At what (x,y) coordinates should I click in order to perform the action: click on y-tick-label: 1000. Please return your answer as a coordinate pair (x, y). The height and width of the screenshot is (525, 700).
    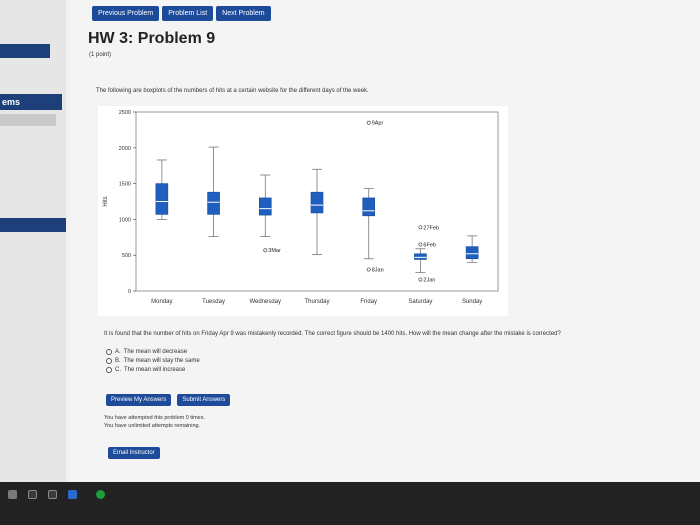
    Looking at the image, I should click on (125, 220).